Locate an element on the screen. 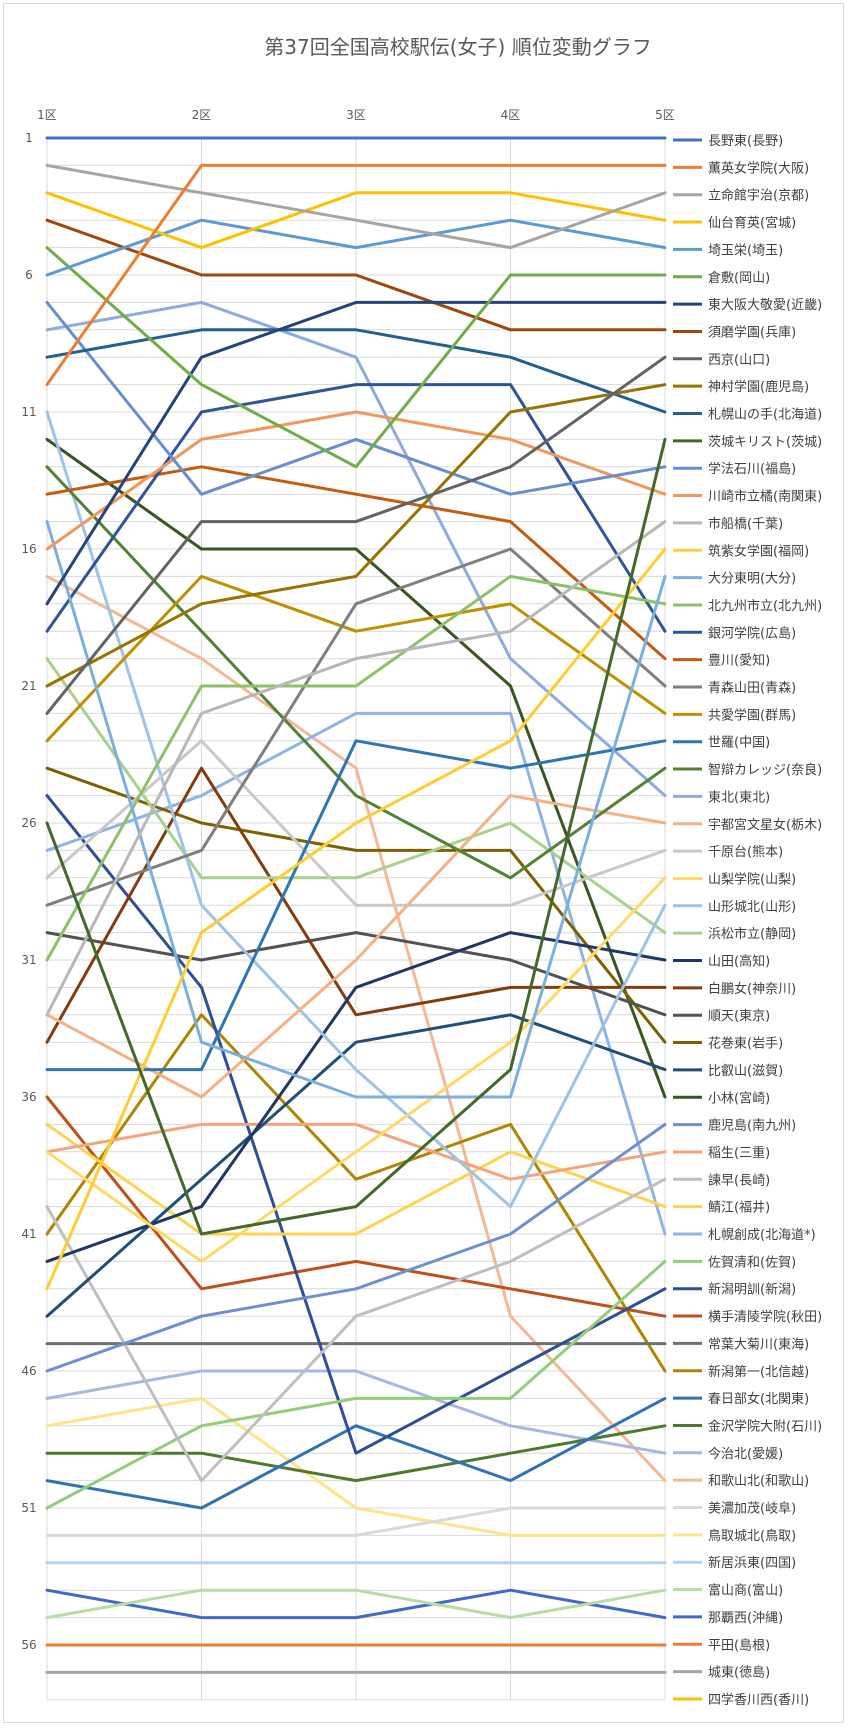 The image size is (849, 1728). y-tick-label: 11 is located at coordinates (28, 412).